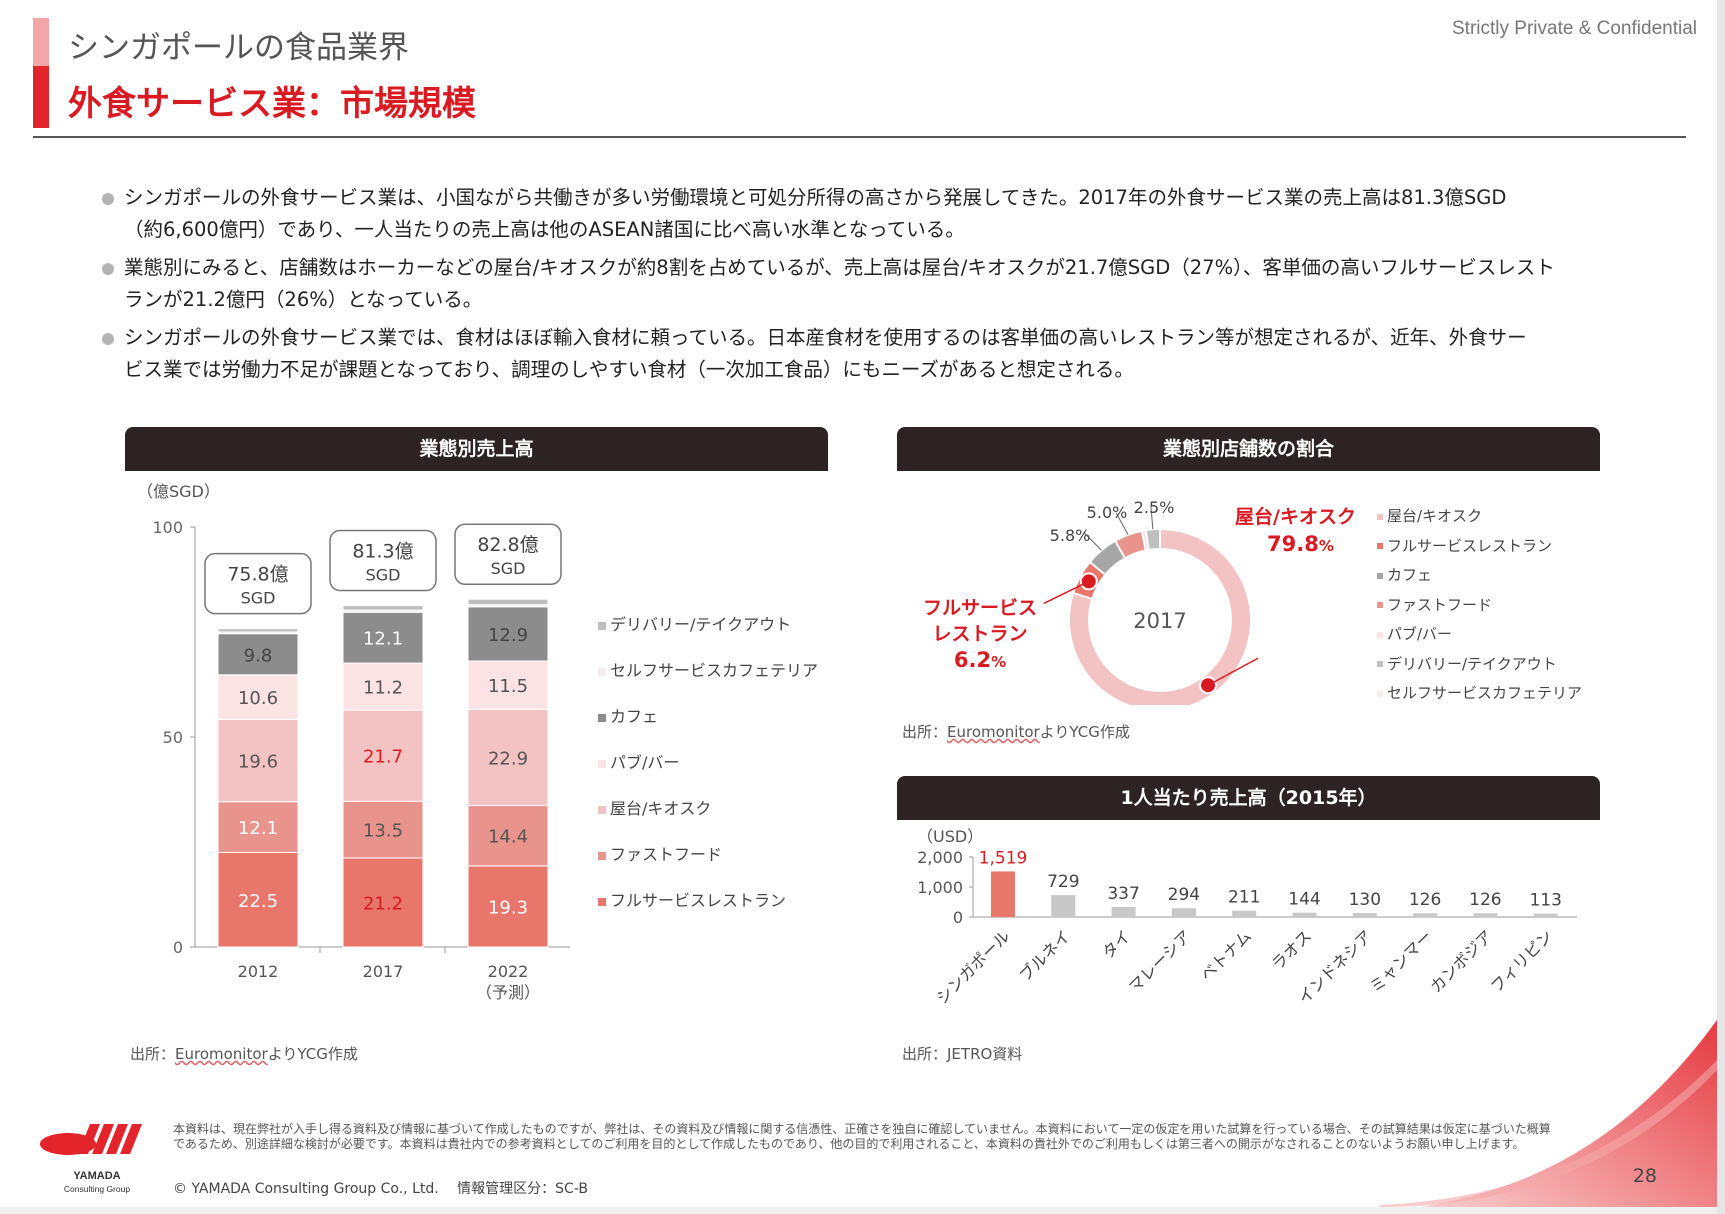 This screenshot has width=1725, height=1214. What do you see at coordinates (1522, 961) in the screenshot?
I see `x-tick-label: フィリピン` at bounding box center [1522, 961].